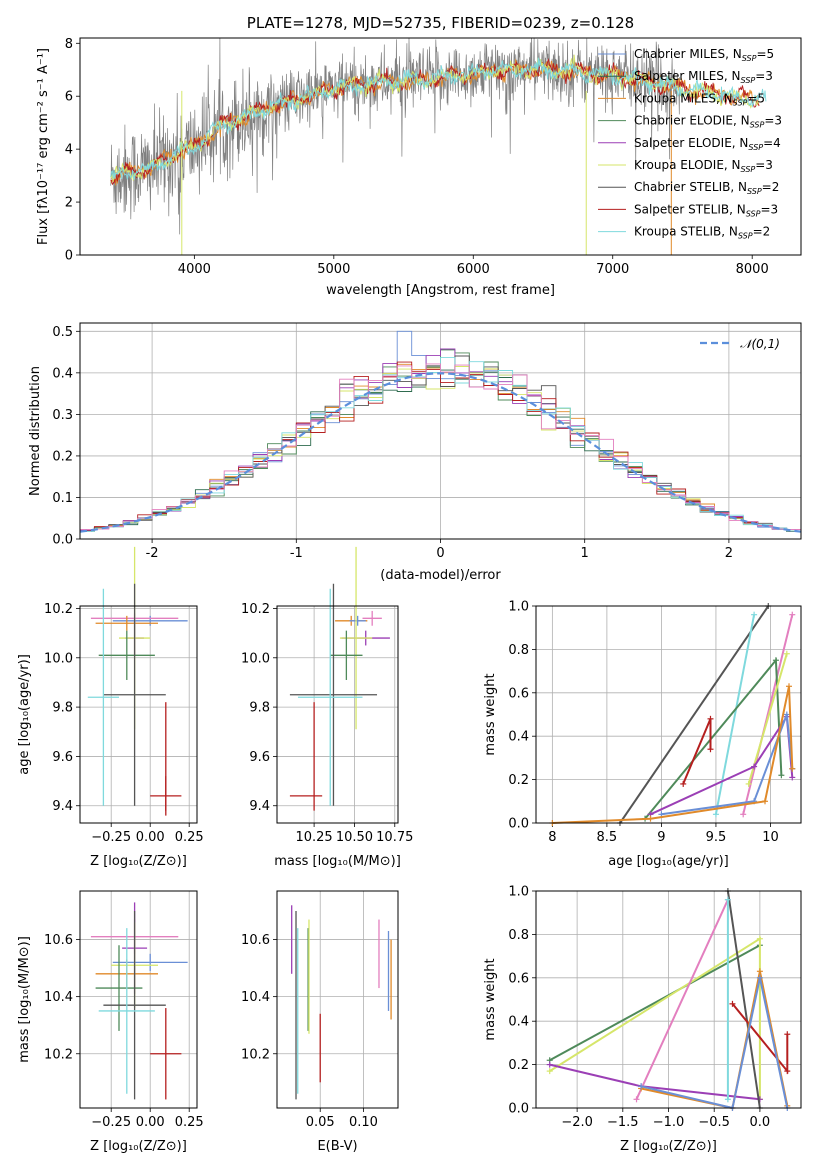 The height and width of the screenshot is (1170, 819). I want to click on y-tick-label: 8, so click(69, 44).